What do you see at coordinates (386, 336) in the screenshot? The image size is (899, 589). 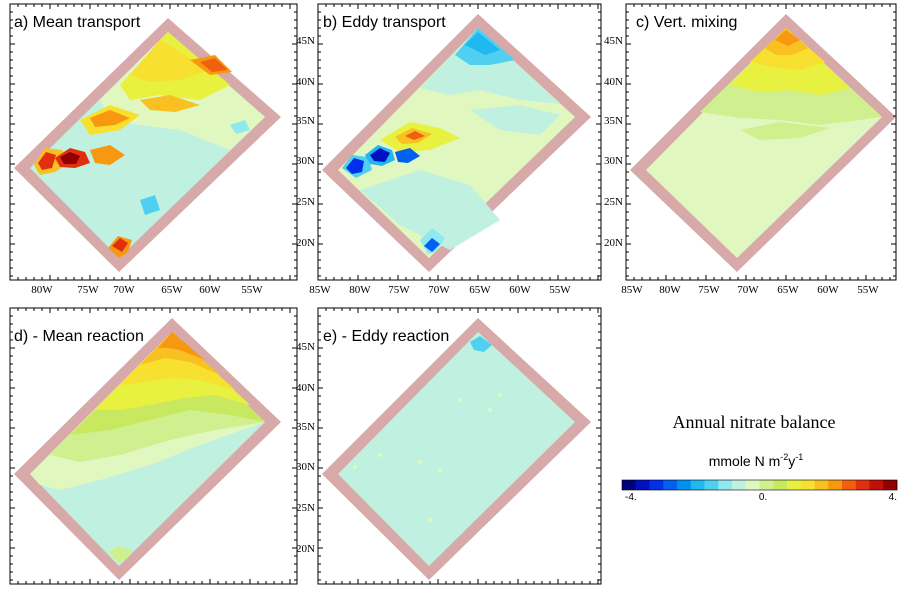 I see `panel-e-label: e) - Eddy reaction` at bounding box center [386, 336].